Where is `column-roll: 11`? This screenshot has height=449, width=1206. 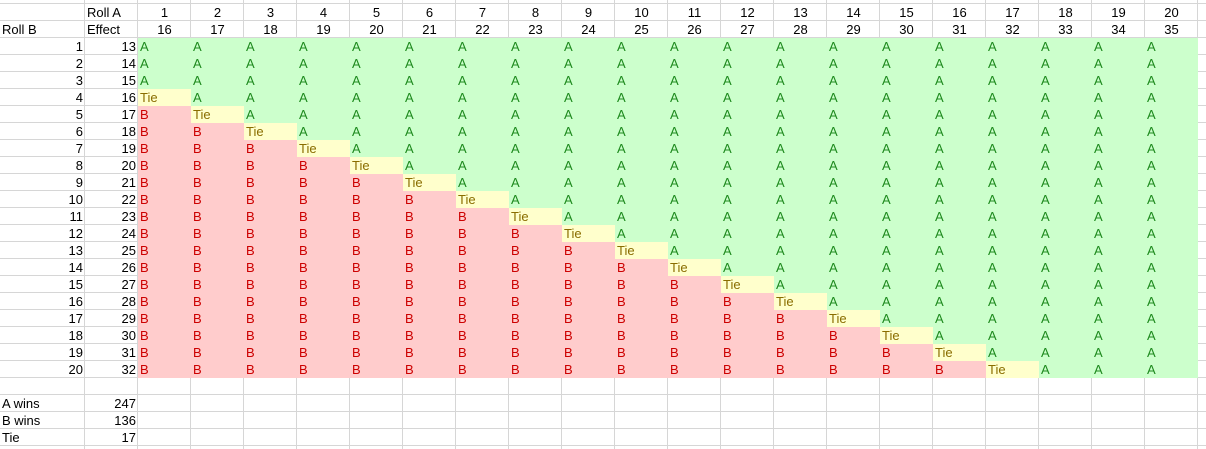 column-roll: 11 is located at coordinates (694, 12).